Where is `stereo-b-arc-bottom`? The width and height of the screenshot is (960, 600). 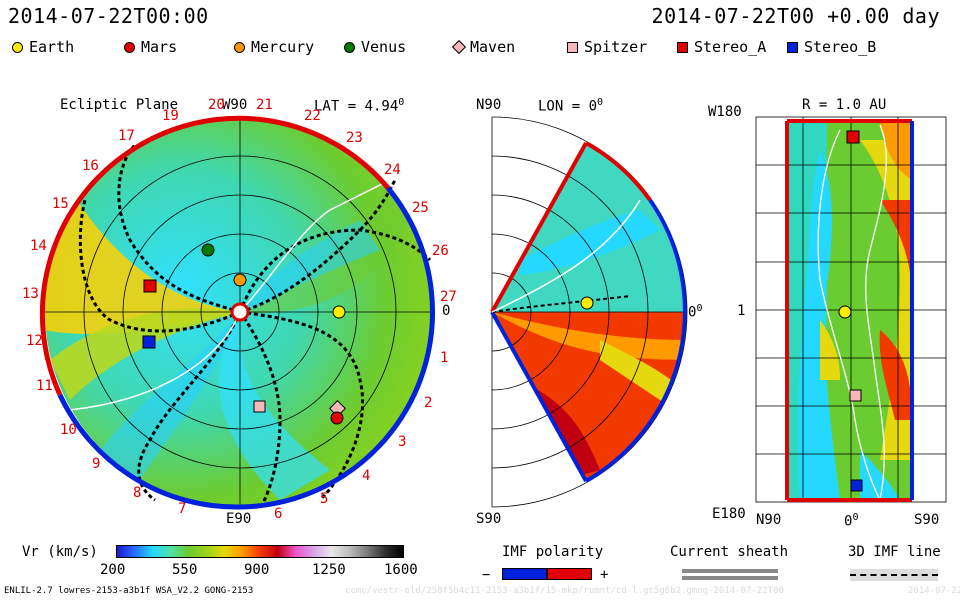
stereo-b-arc-bottom is located at coordinates (149, 451).